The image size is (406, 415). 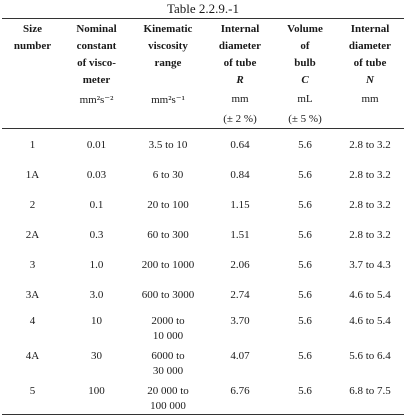 What do you see at coordinates (168, 363) in the screenshot?
I see `cell-range: 6000 to 30 000` at bounding box center [168, 363].